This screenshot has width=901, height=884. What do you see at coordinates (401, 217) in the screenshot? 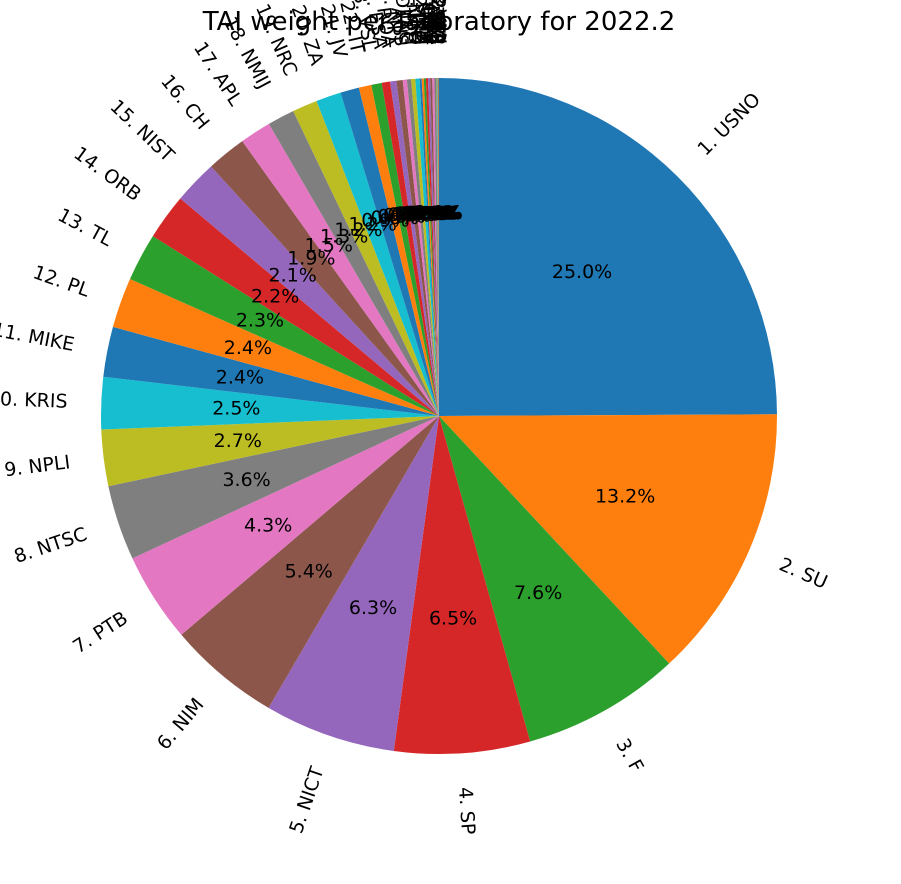
I see `slice-percent-label: 0.5%` at bounding box center [401, 217].